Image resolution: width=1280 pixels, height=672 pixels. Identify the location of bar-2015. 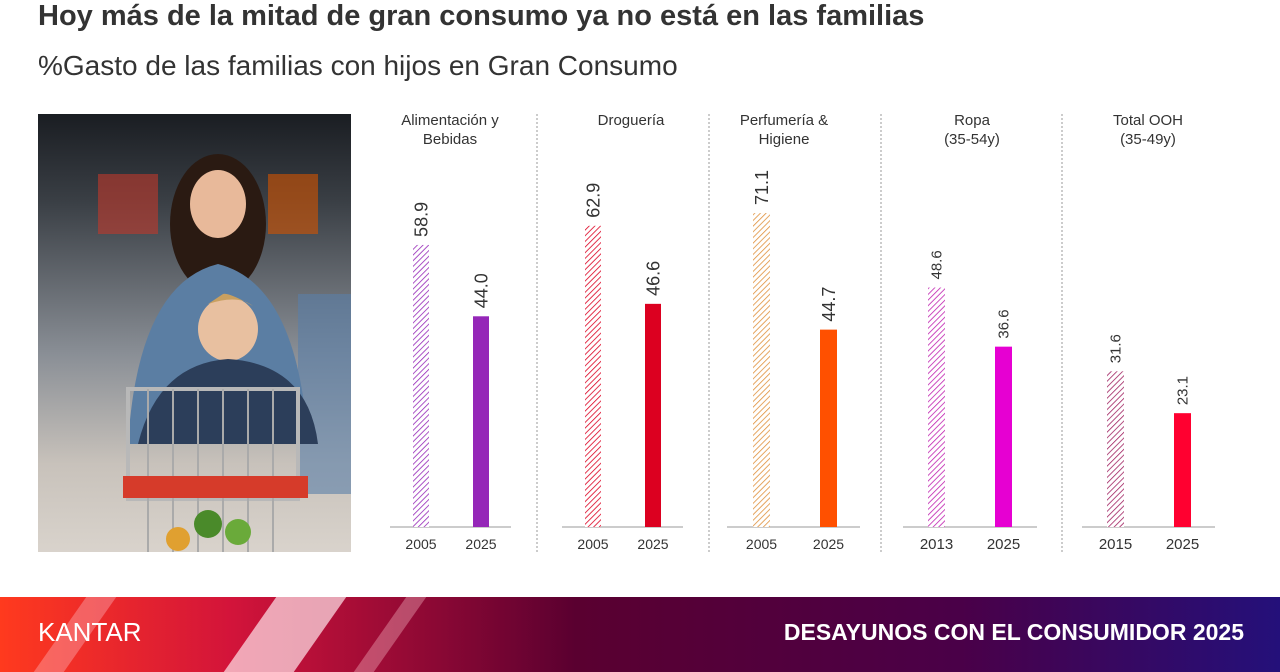
(1115, 449).